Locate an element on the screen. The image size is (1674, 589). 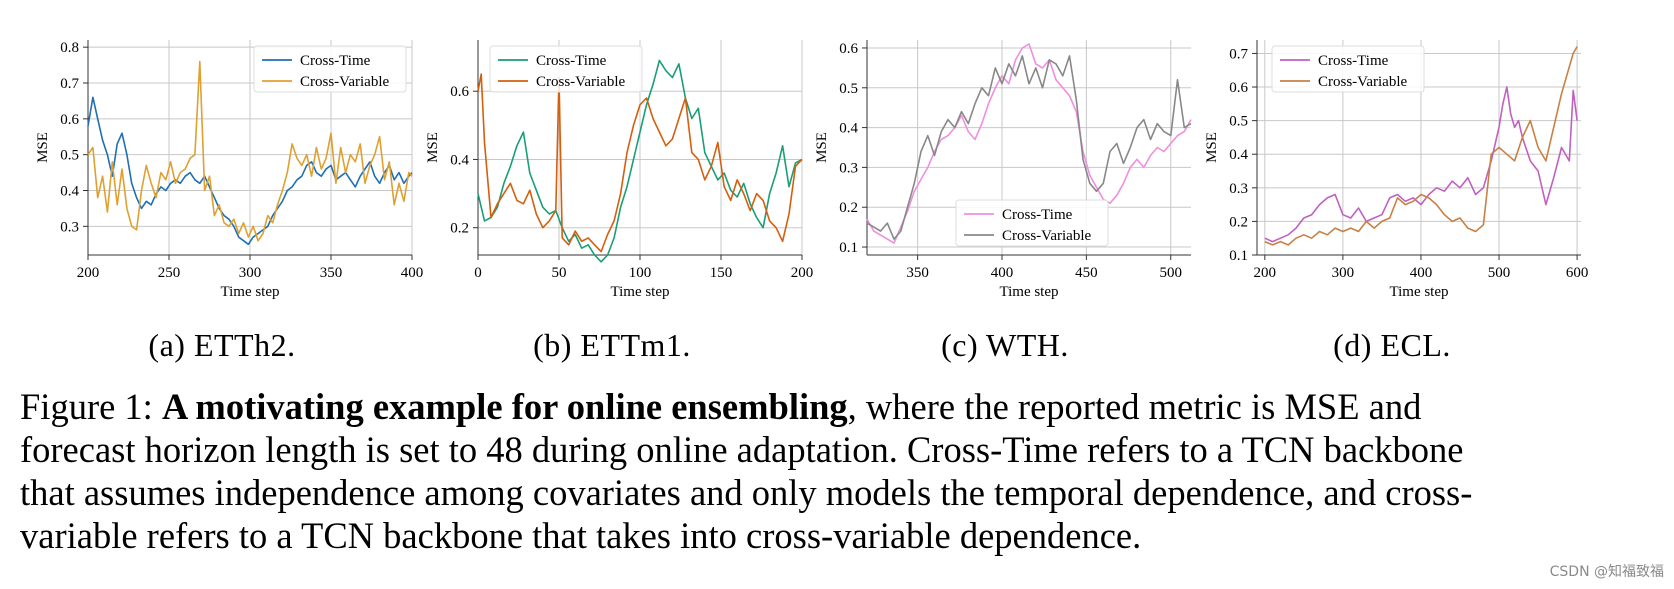
panel-caption-a: (a) ETTh2. is located at coordinates (222, 345).